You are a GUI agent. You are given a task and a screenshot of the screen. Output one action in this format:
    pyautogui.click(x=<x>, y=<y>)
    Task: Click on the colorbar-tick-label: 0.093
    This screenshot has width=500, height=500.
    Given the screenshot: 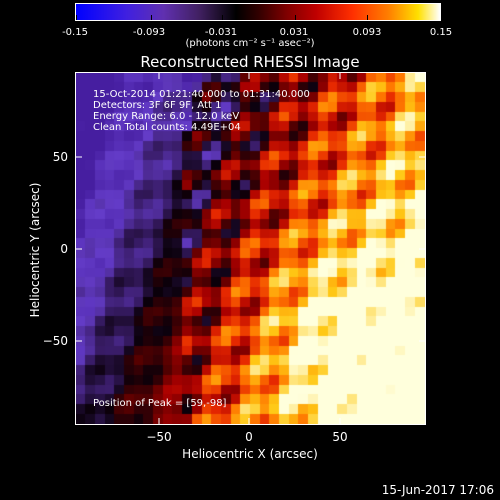 What is the action you would take?
    pyautogui.click(x=367, y=32)
    